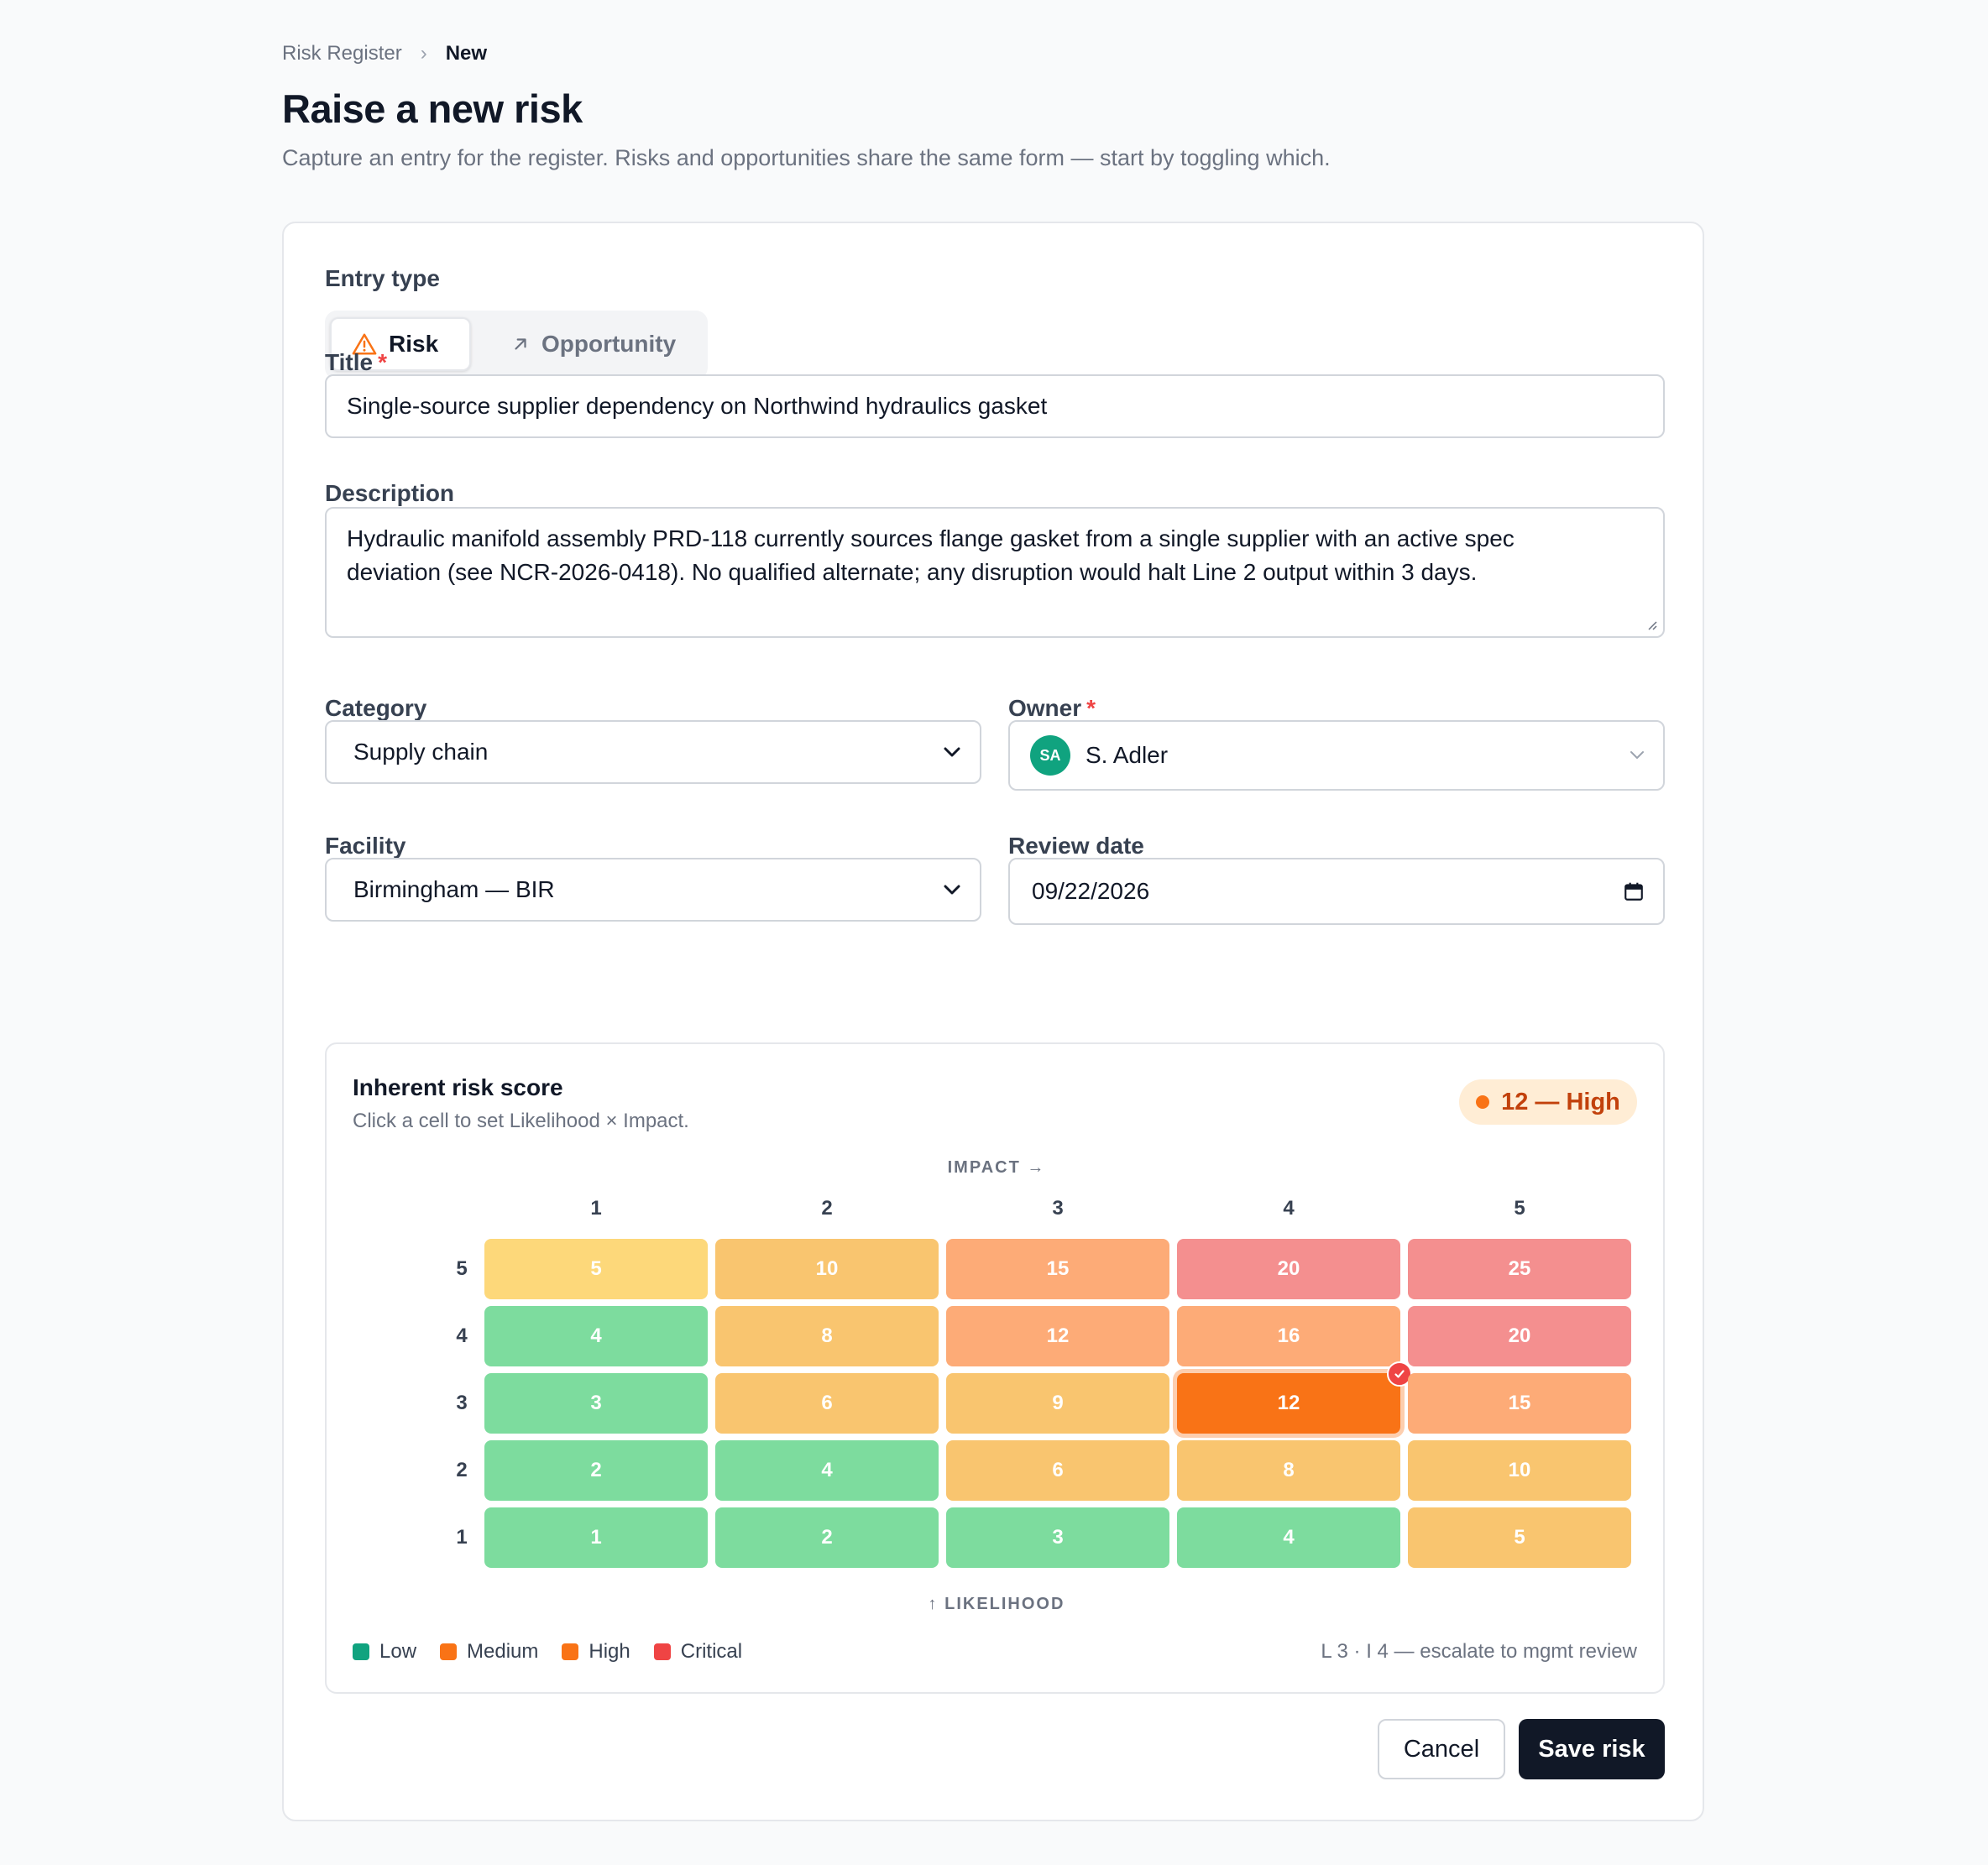 This screenshot has height=1865, width=1988. I want to click on entry-type-risk-button: Risk, so click(400, 344).